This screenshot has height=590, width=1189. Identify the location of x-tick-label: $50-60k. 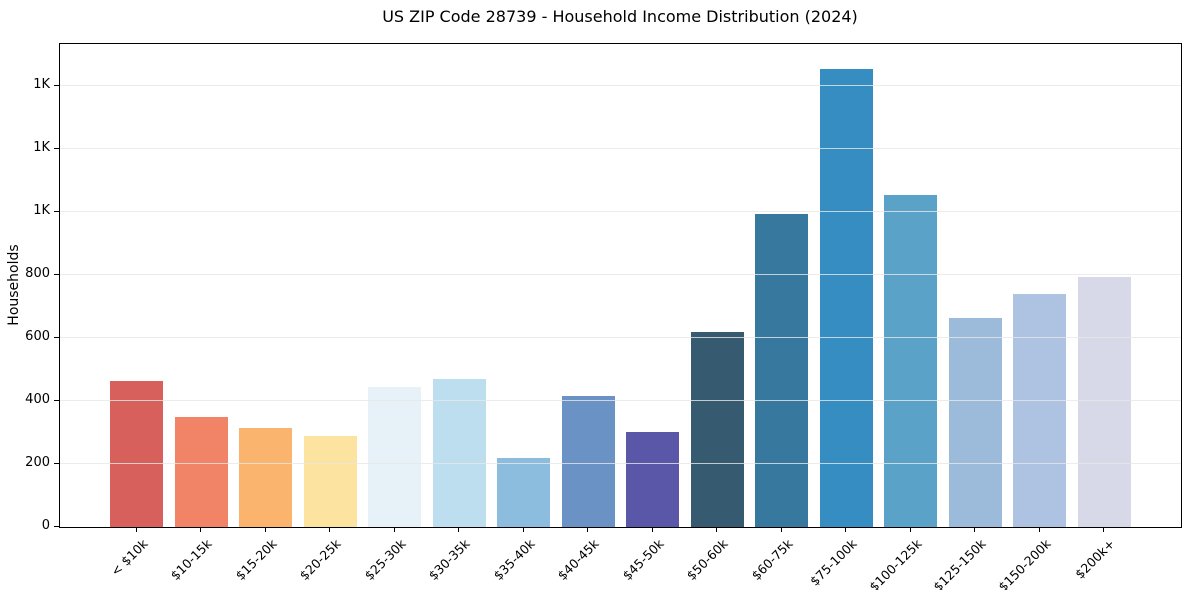
(707, 560).